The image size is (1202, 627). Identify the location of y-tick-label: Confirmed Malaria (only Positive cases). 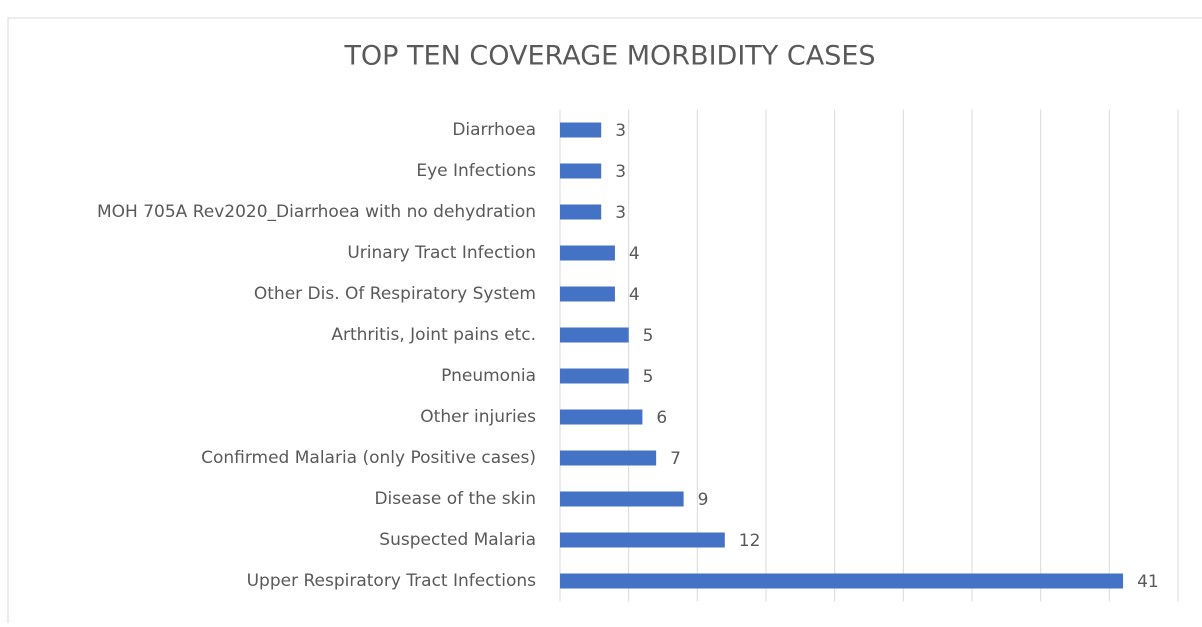
(368, 458).